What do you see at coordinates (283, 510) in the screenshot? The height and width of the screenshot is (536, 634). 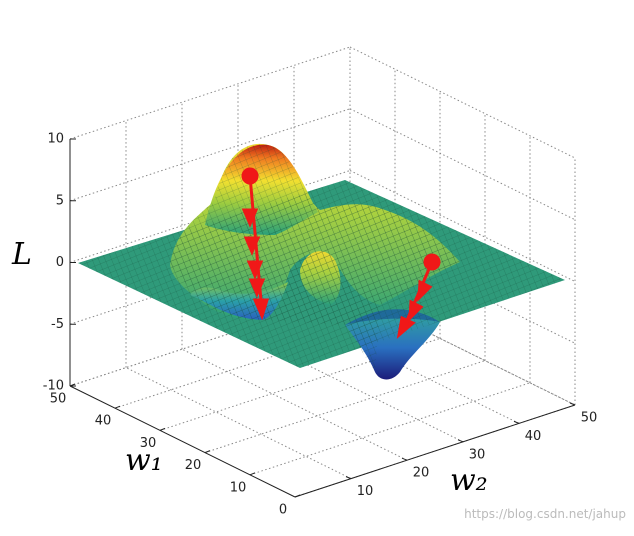 I see `y-tick-label: 0` at bounding box center [283, 510].